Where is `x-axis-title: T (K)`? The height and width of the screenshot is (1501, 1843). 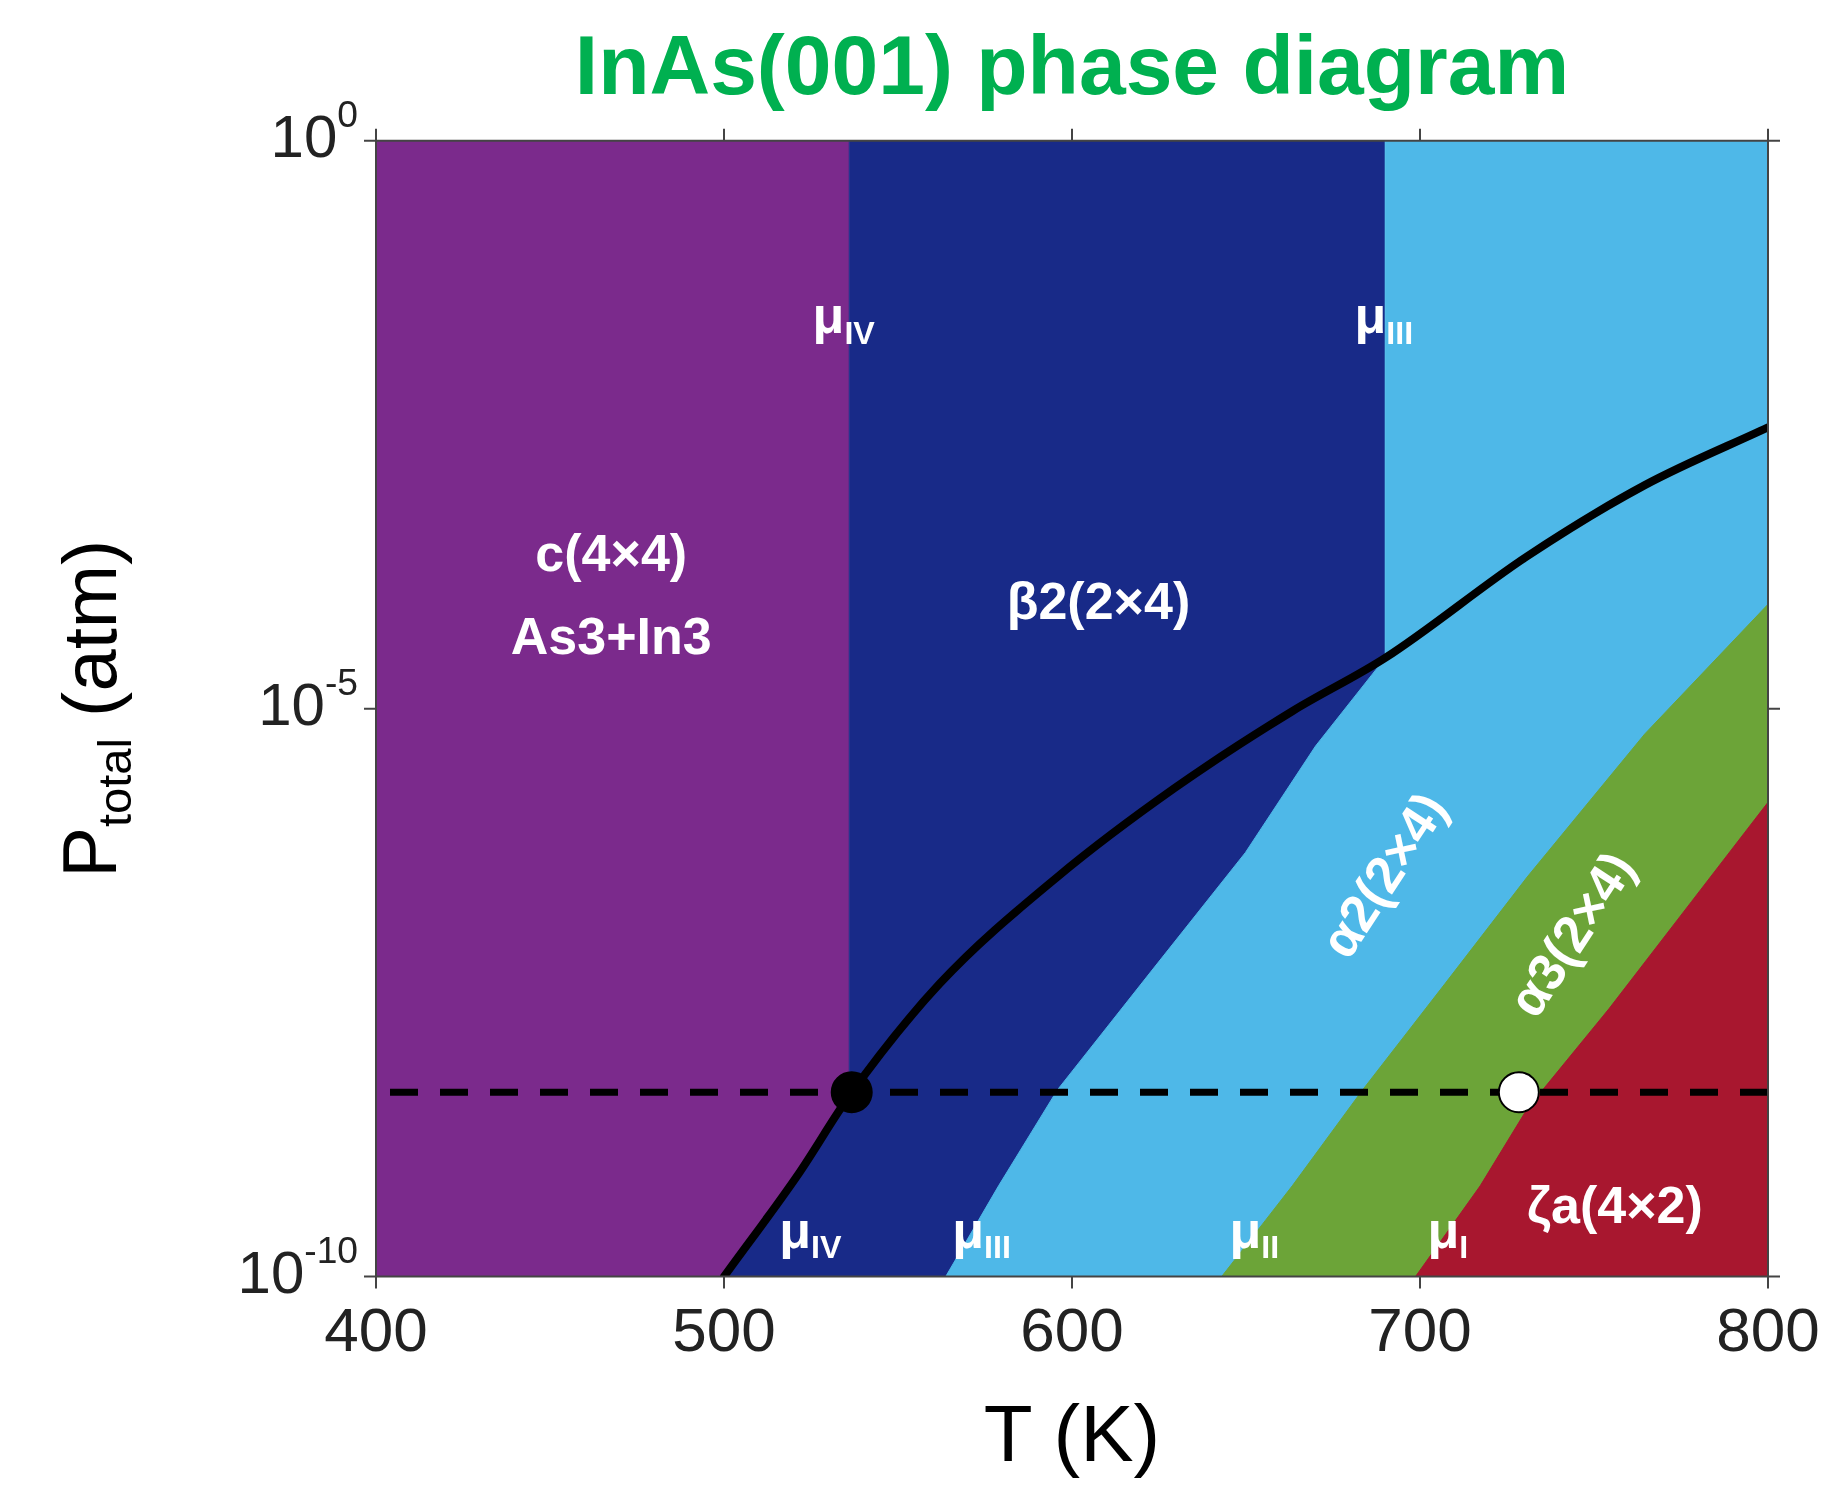
x-axis-title: T (K) is located at coordinates (1072, 1434).